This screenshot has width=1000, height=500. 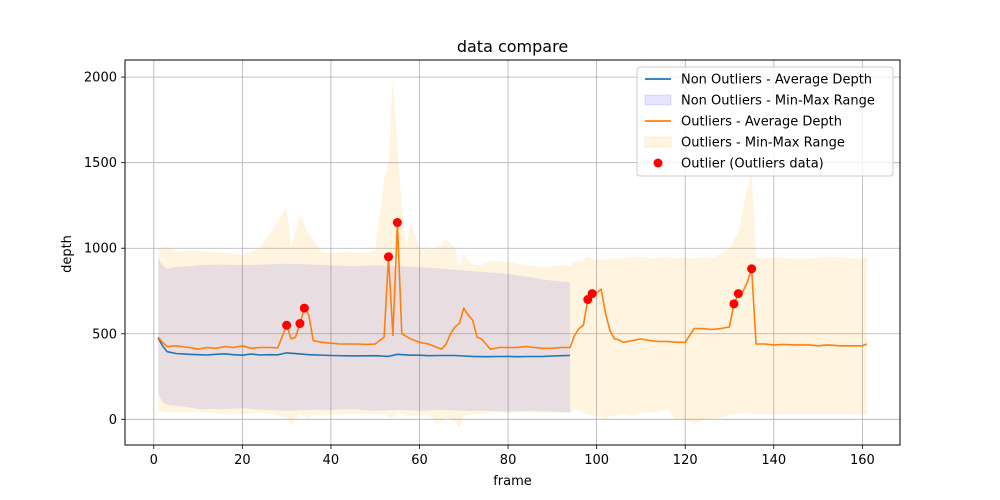 I want to click on y-tick-label: 500, so click(x=104, y=334).